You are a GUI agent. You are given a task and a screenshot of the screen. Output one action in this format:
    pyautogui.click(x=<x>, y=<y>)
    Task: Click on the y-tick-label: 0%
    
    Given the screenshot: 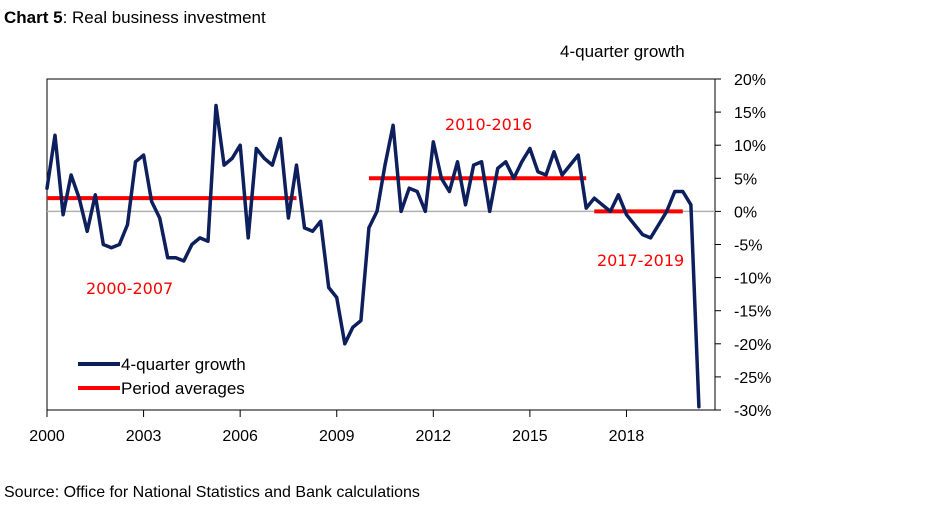 What is the action you would take?
    pyautogui.click(x=745, y=212)
    